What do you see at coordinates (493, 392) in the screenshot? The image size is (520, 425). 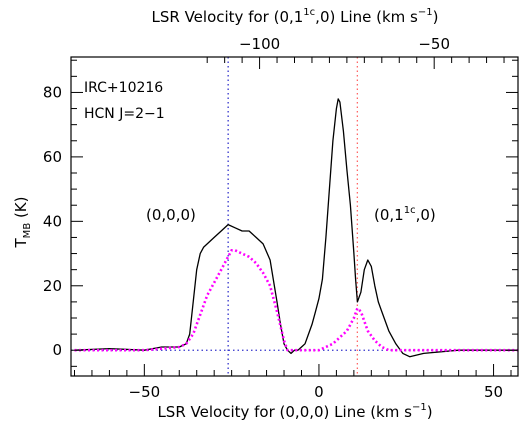 I see `x-tick-label: 50` at bounding box center [493, 392].